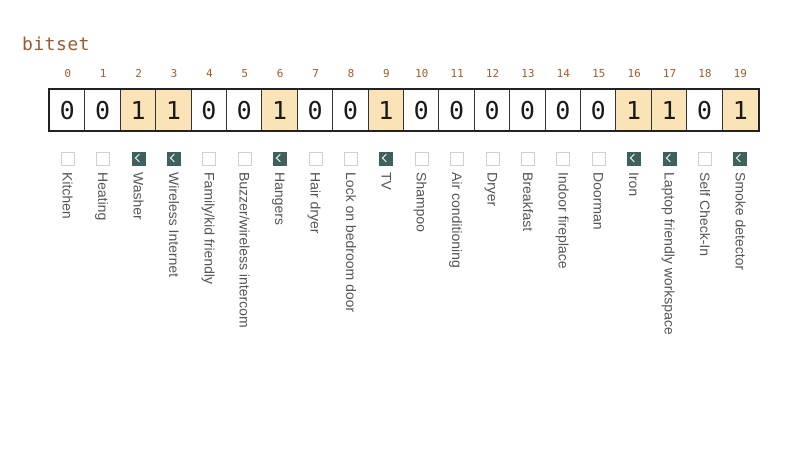 The width and height of the screenshot is (800, 463). What do you see at coordinates (350, 242) in the screenshot?
I see `amenity-label: Lock on bedroom door` at bounding box center [350, 242].